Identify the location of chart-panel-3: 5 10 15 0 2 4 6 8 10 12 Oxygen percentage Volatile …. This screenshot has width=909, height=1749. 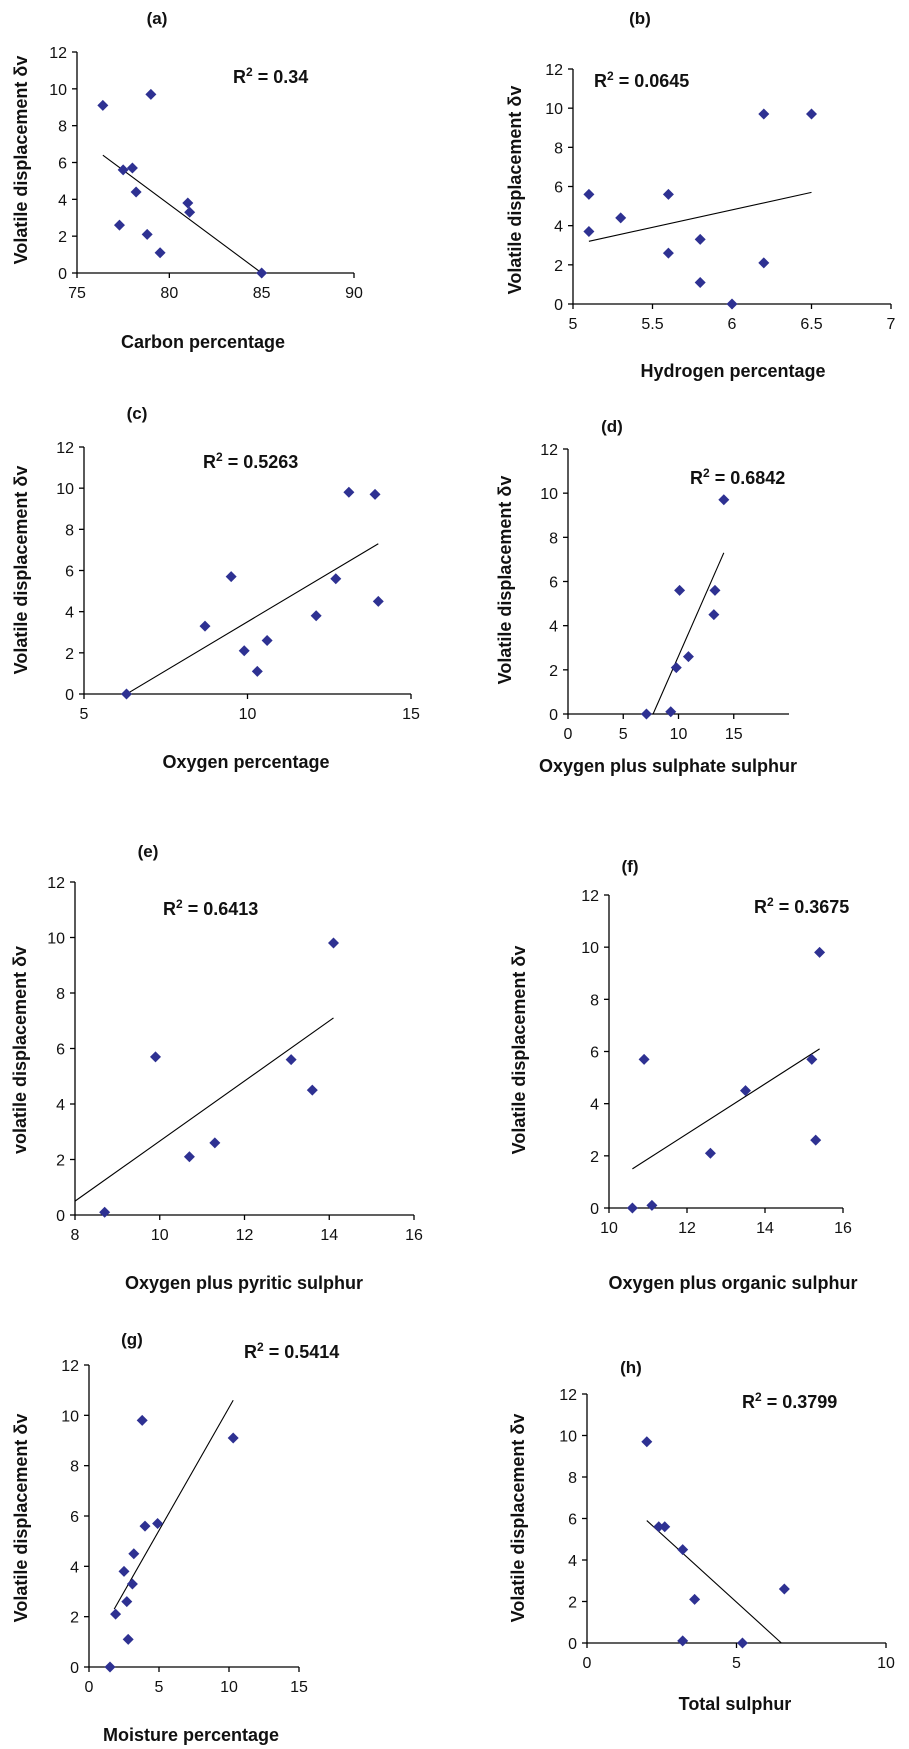
(215, 588).